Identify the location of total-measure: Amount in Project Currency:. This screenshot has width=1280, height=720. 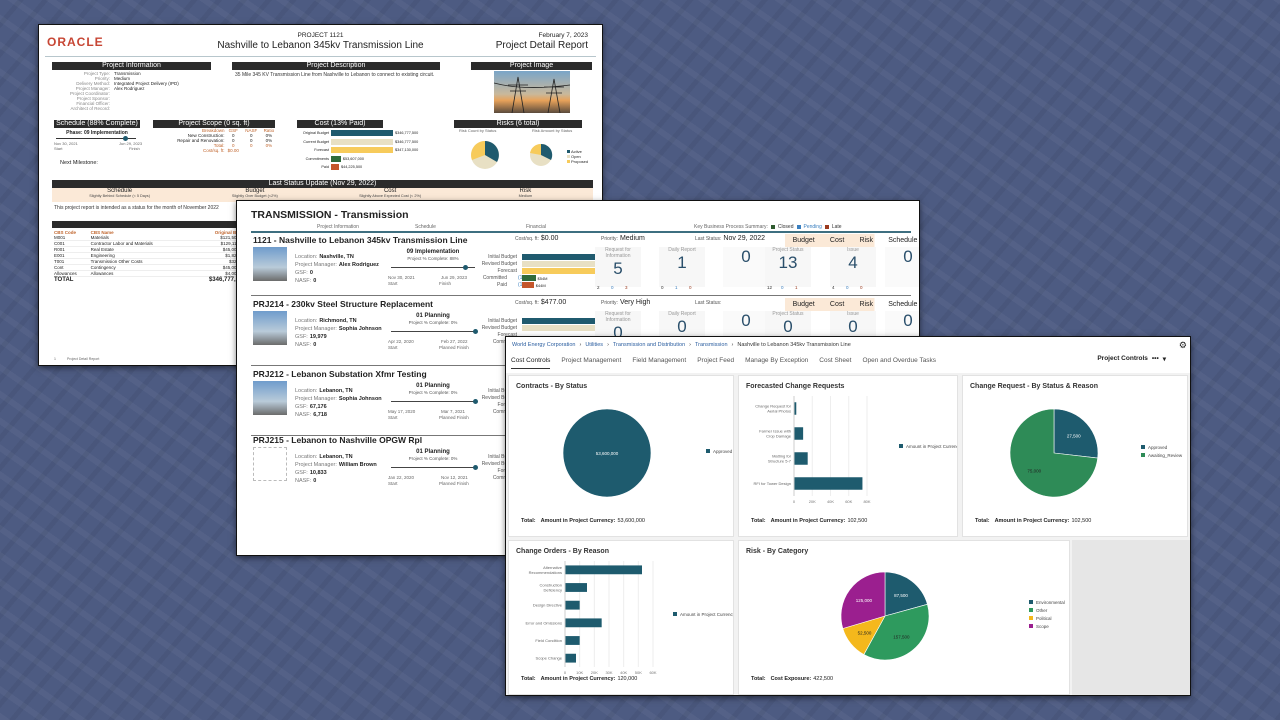
(1032, 521).